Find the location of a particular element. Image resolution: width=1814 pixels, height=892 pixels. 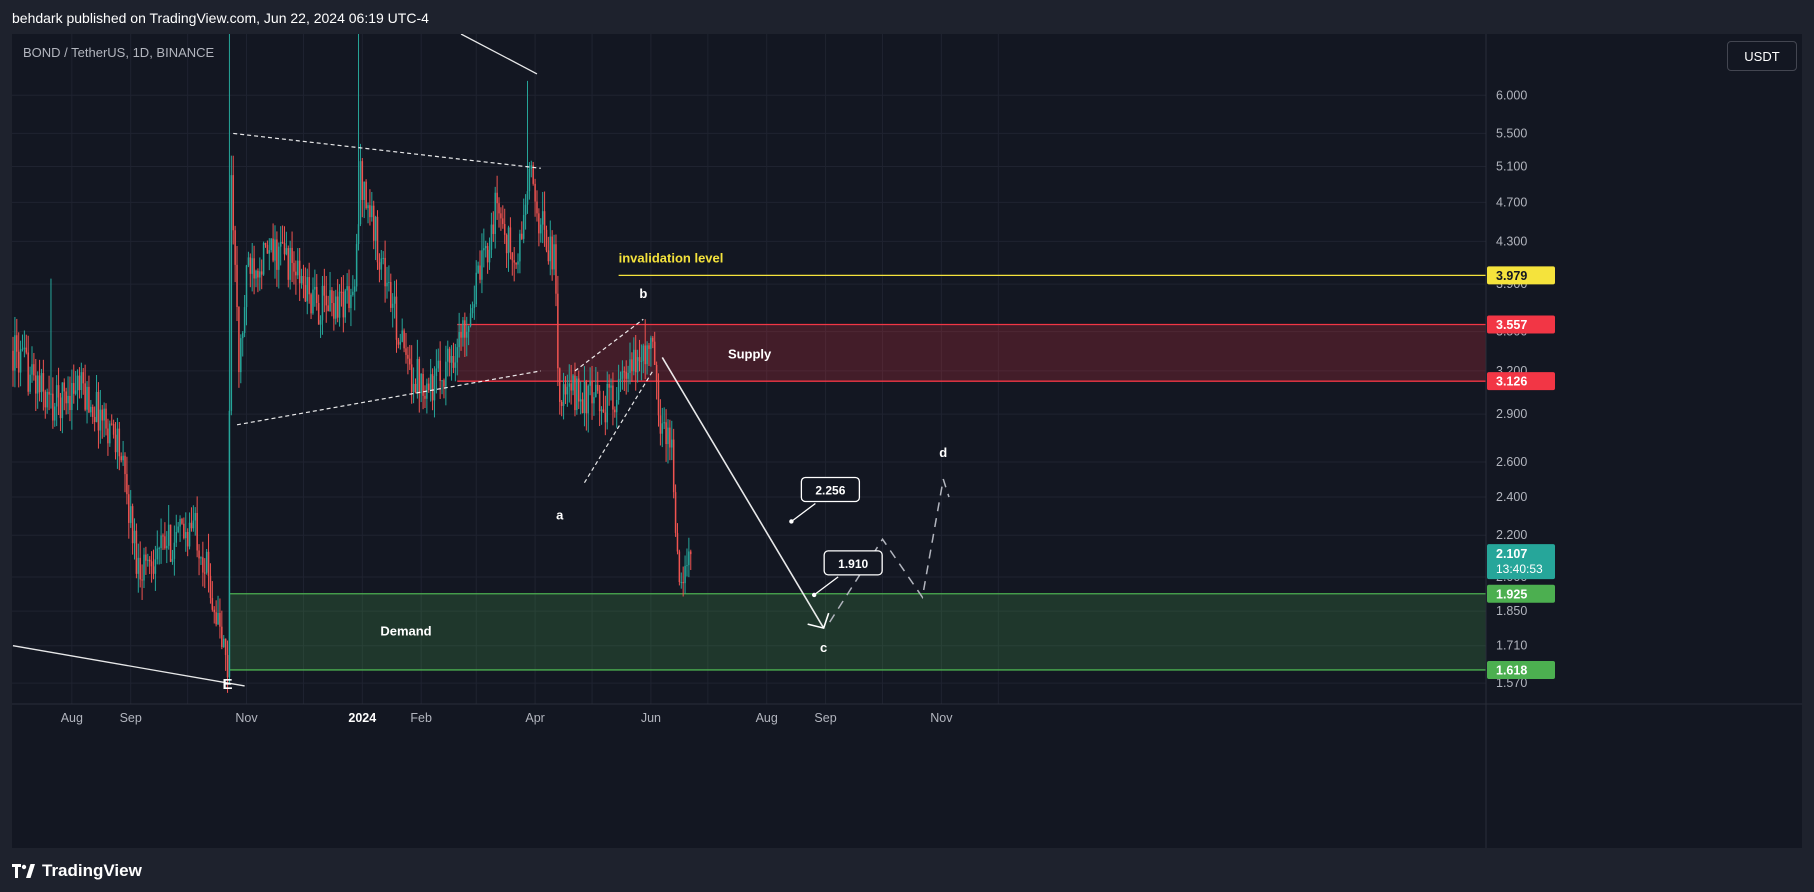

callout-pointer is located at coordinates (803, 512).